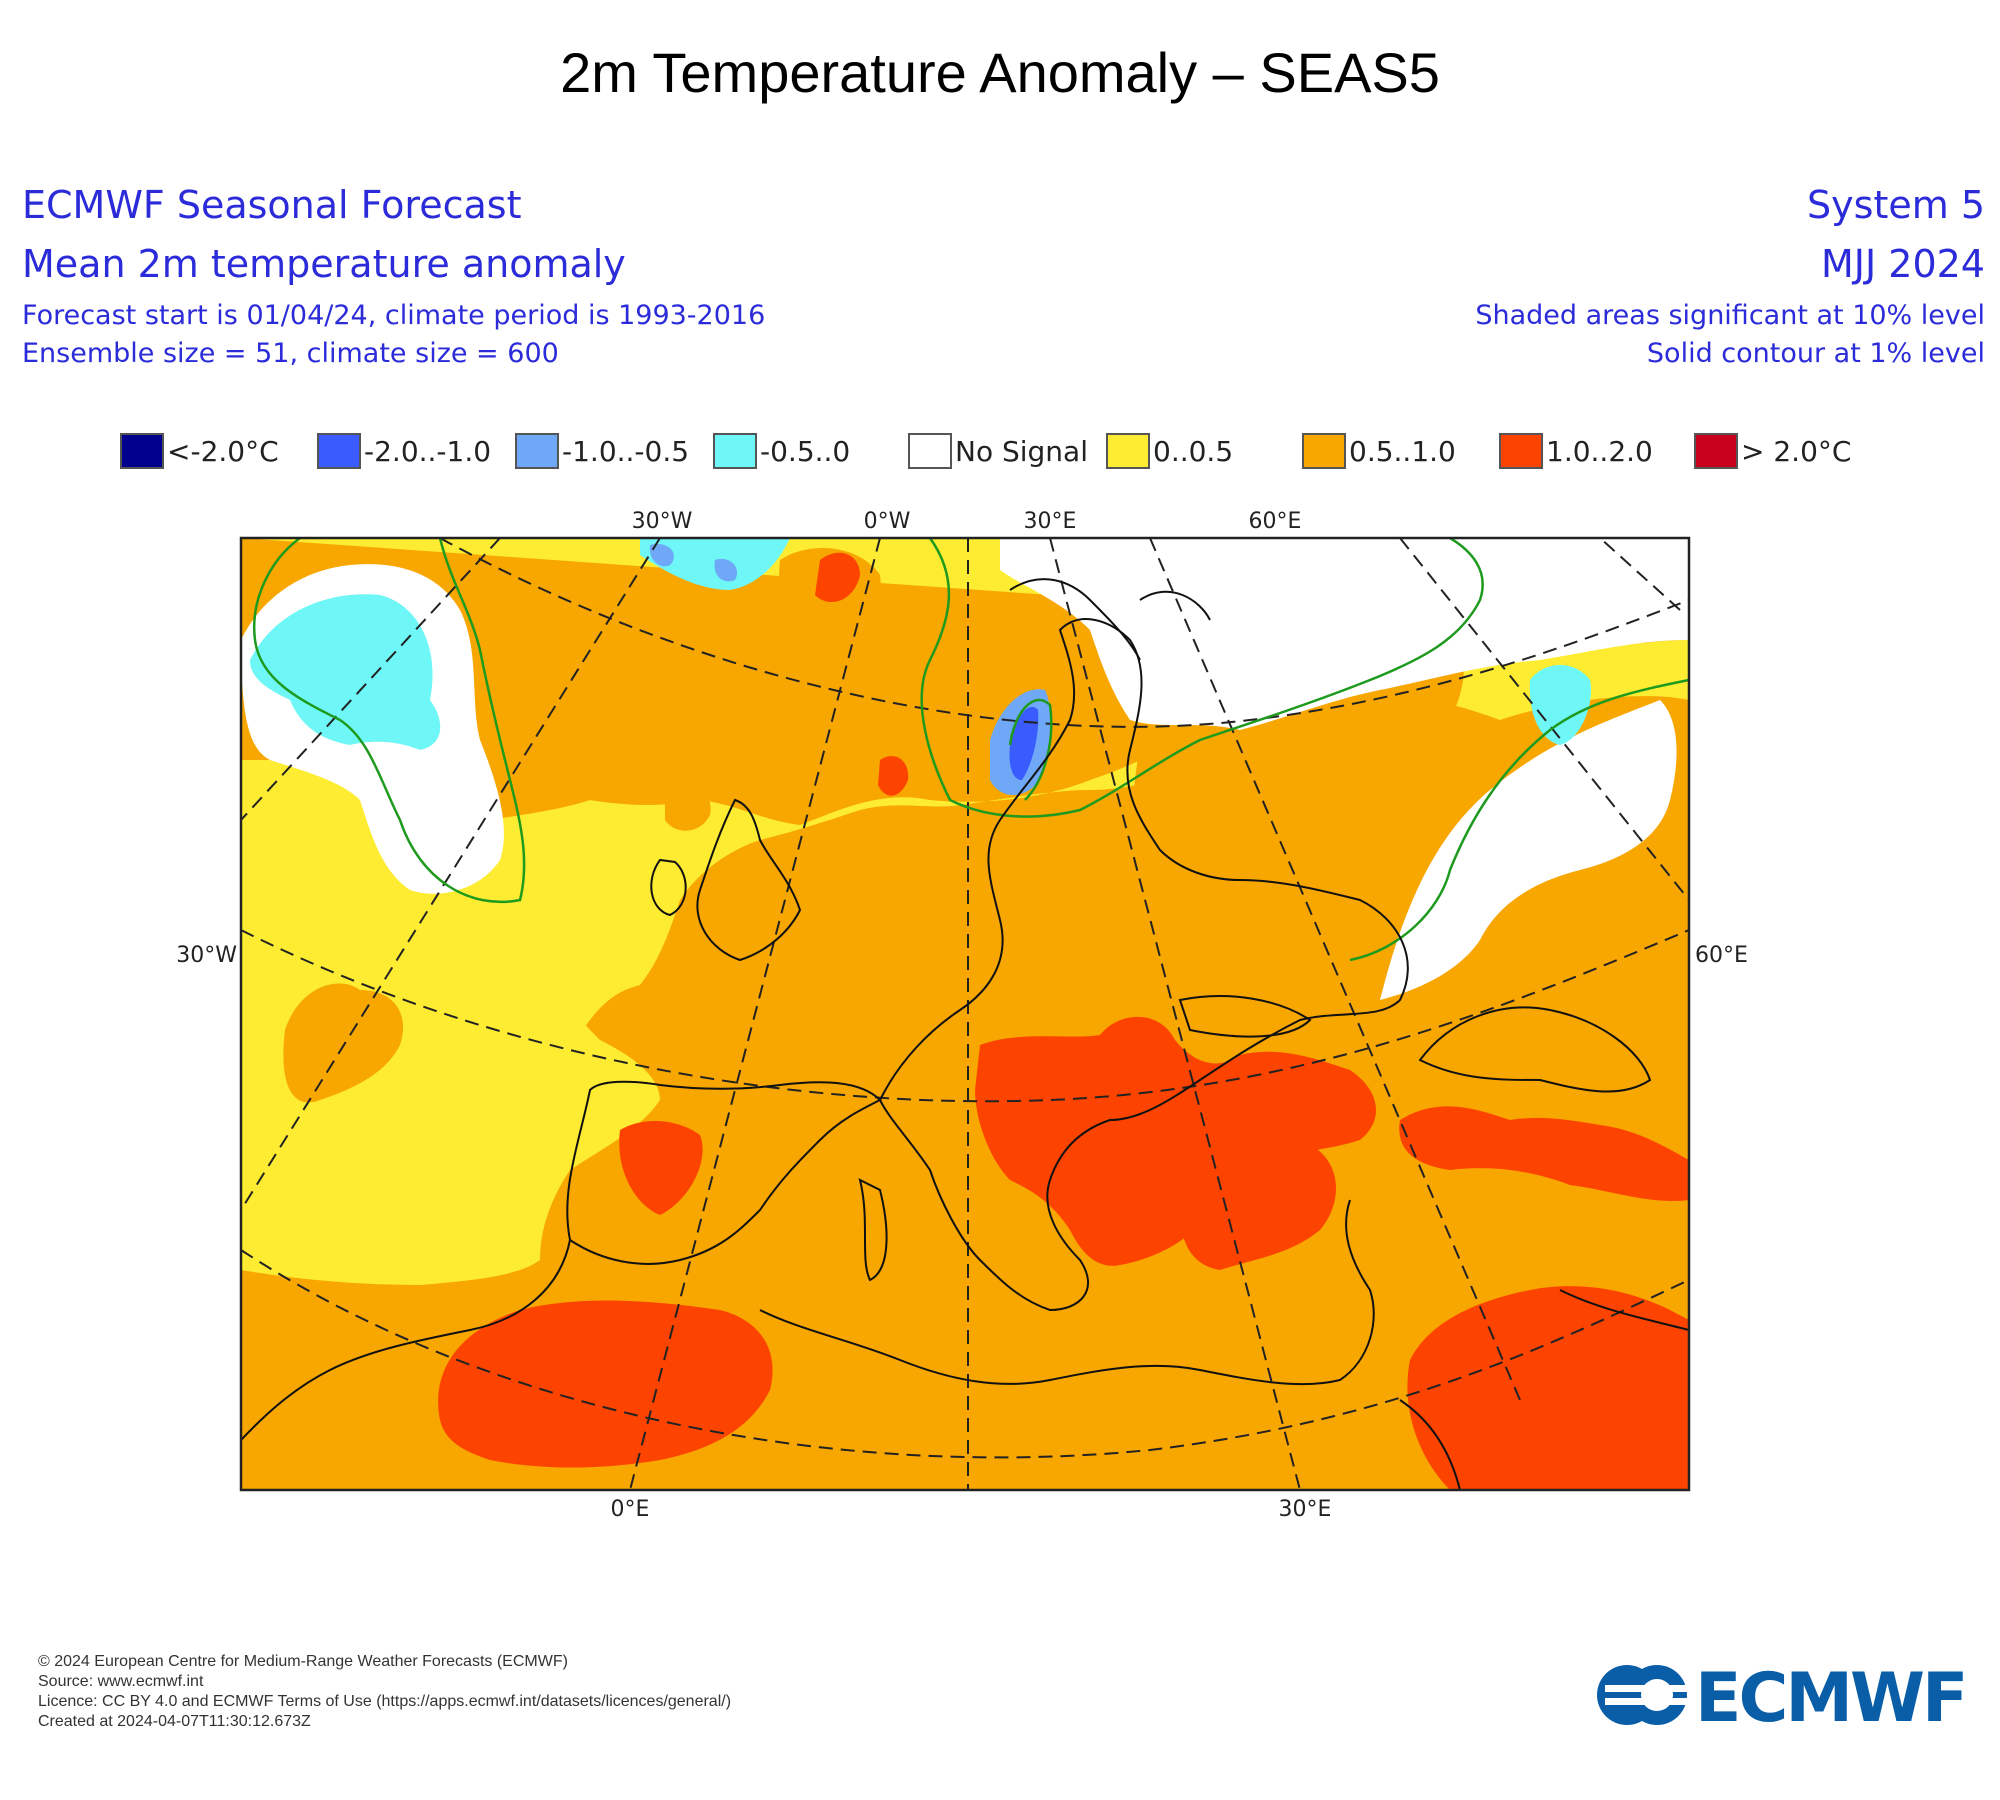 The height and width of the screenshot is (1800, 2000). Describe the element at coordinates (121, 1681) in the screenshot. I see `footer-source: Source: www.ecmwf.int` at that location.